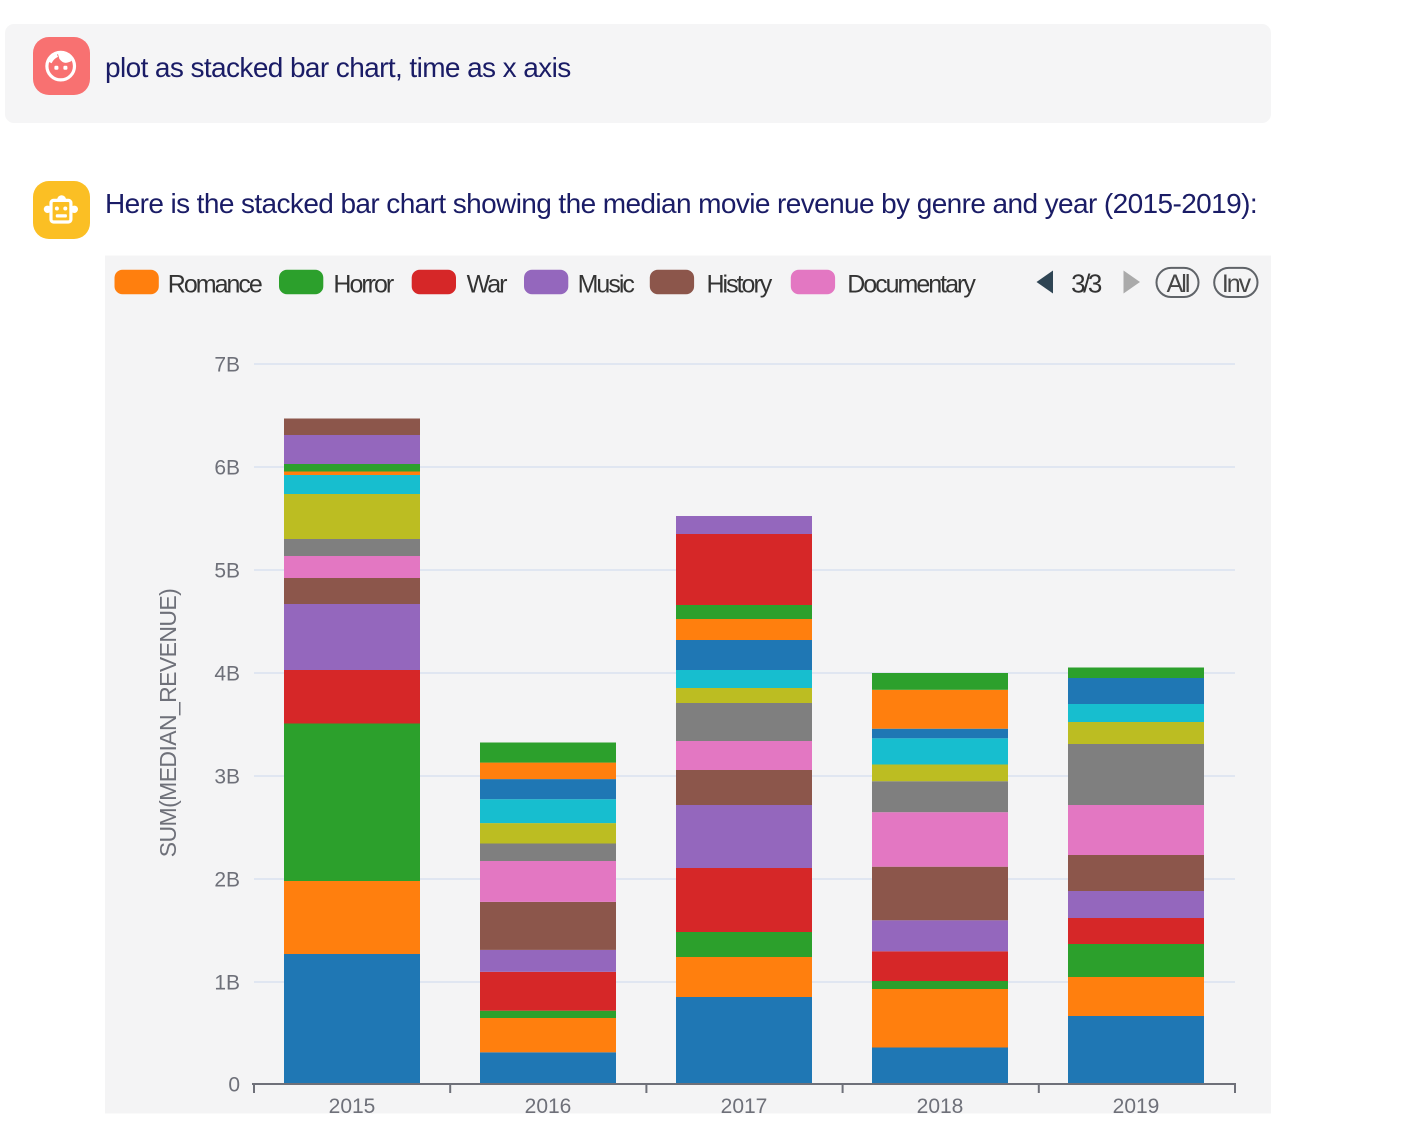  What do you see at coordinates (352, 1106) in the screenshot?
I see `svg-text: 2015` at bounding box center [352, 1106].